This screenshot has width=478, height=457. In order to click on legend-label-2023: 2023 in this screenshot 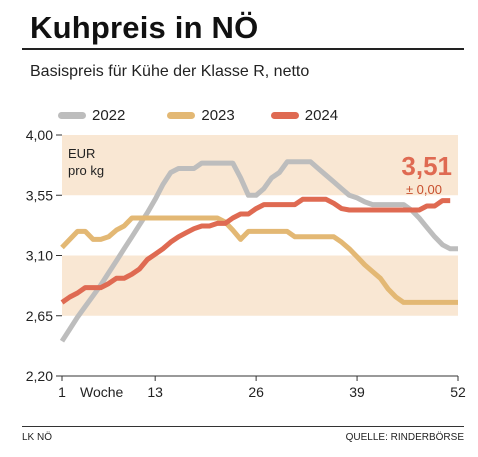, I will do `click(218, 115)`.